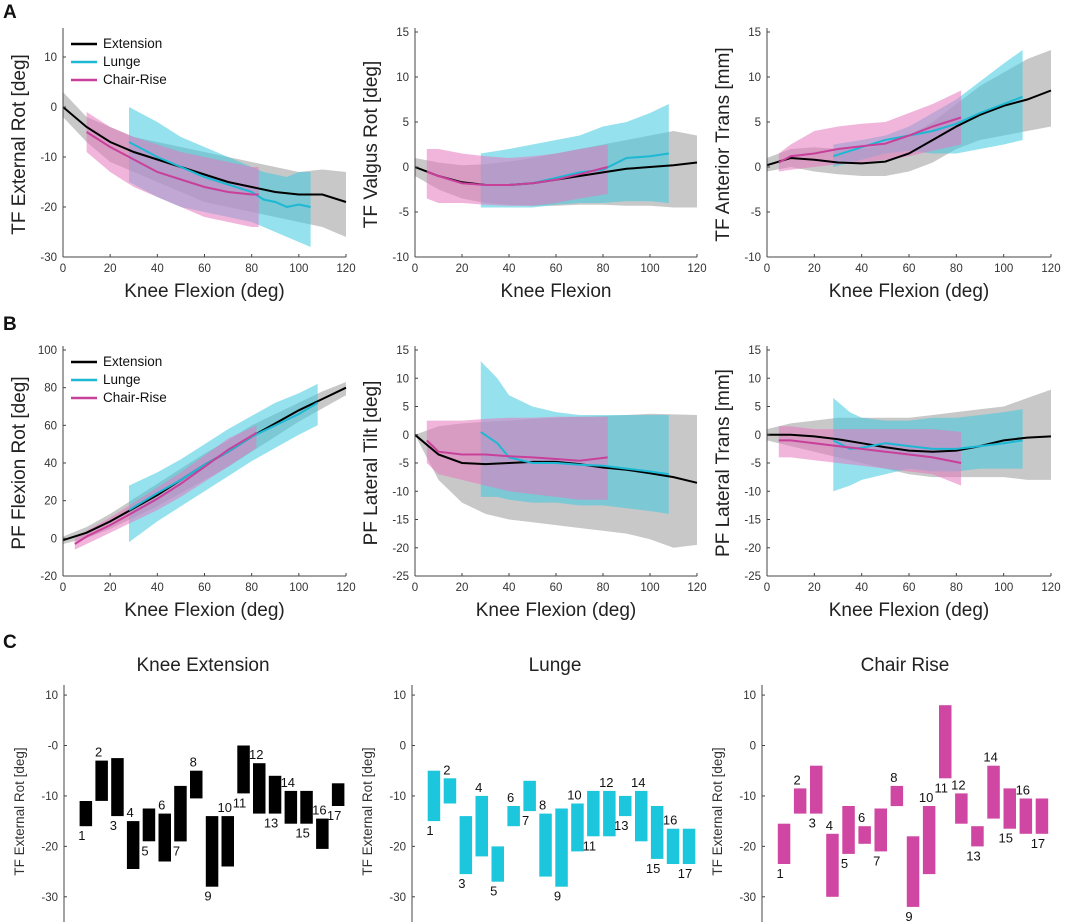  What do you see at coordinates (415, 269) in the screenshot?
I see `x-tick-label-A2: 0` at bounding box center [415, 269].